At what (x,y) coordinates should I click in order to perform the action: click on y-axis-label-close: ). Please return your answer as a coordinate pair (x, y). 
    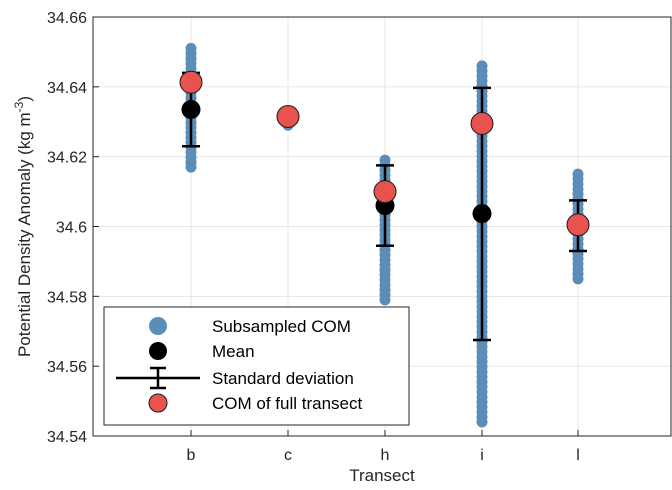
    Looking at the image, I should click on (24, 99).